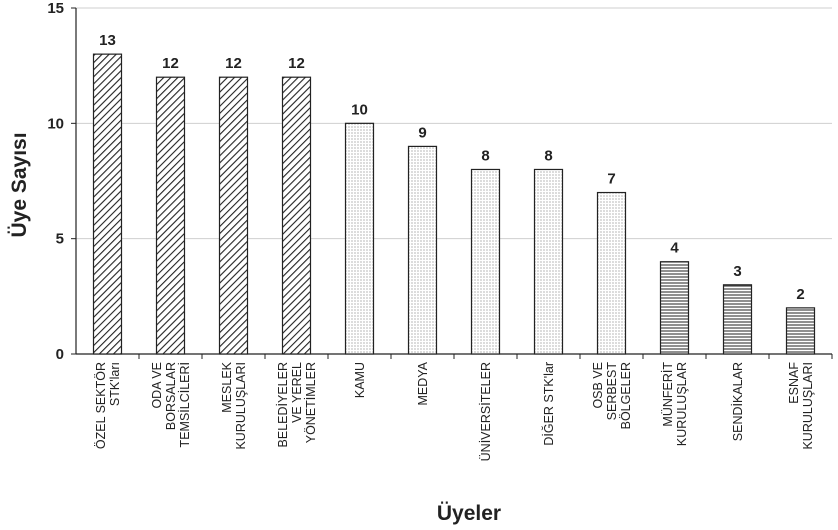 The image size is (838, 530). I want to click on y-tick-label: 10, so click(55, 123).